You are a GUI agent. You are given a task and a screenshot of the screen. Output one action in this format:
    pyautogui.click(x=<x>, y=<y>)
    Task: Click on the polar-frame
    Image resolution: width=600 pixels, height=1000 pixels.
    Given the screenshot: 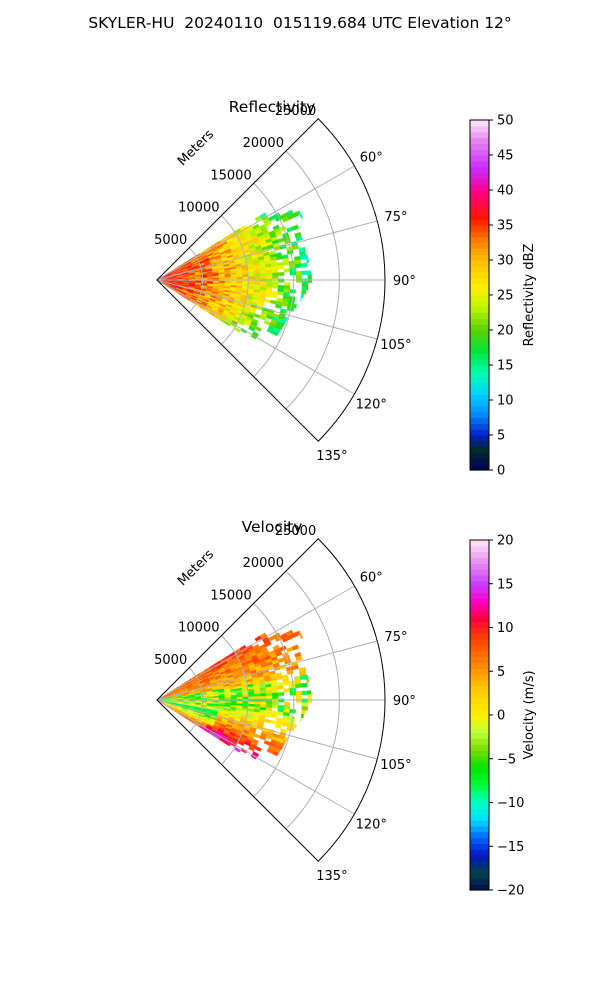 What is the action you would take?
    pyautogui.click(x=271, y=700)
    